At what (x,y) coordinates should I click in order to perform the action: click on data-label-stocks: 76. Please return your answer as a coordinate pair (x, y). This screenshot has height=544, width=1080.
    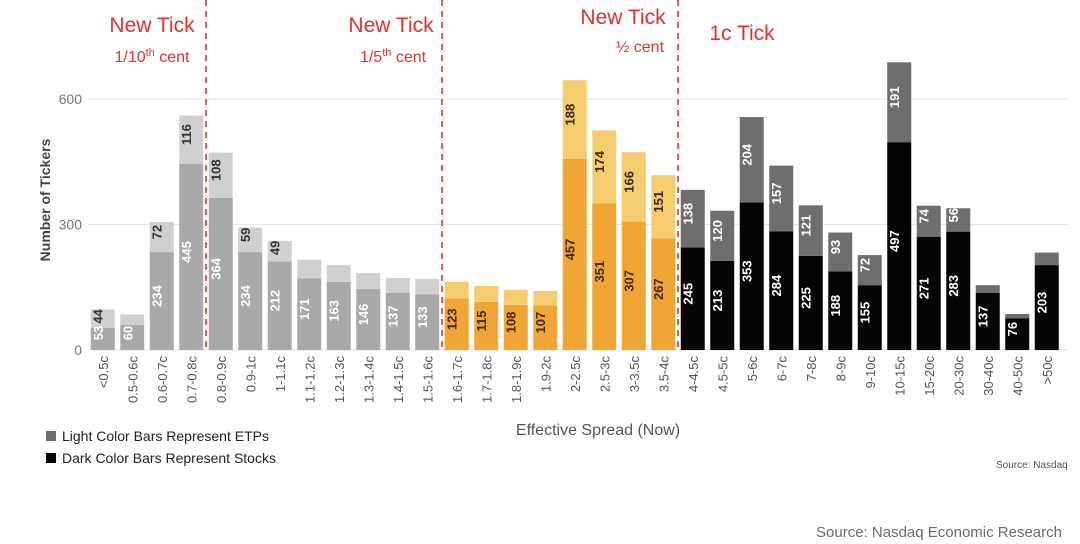
    Looking at the image, I should click on (1012, 329).